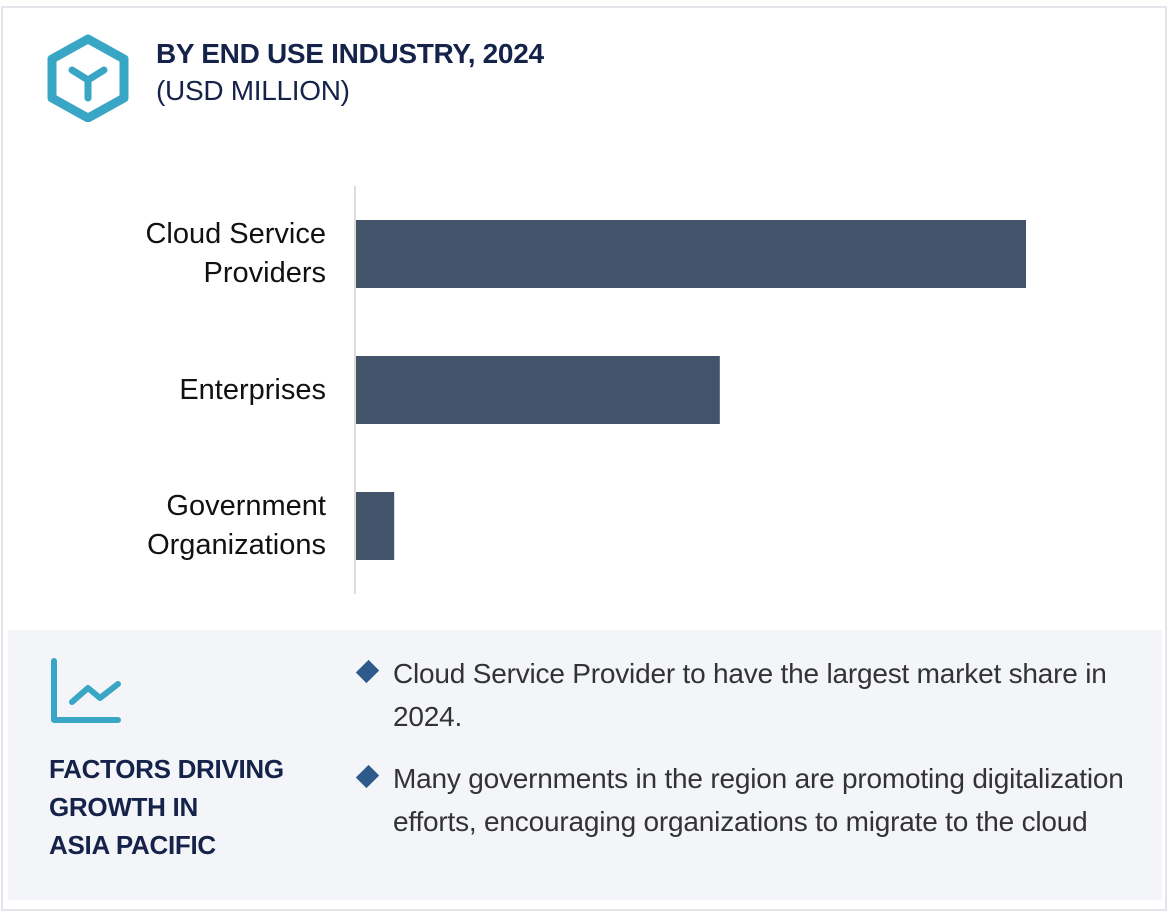 The height and width of the screenshot is (919, 1170). What do you see at coordinates (86, 690) in the screenshot?
I see `trend-line-chart-icon` at bounding box center [86, 690].